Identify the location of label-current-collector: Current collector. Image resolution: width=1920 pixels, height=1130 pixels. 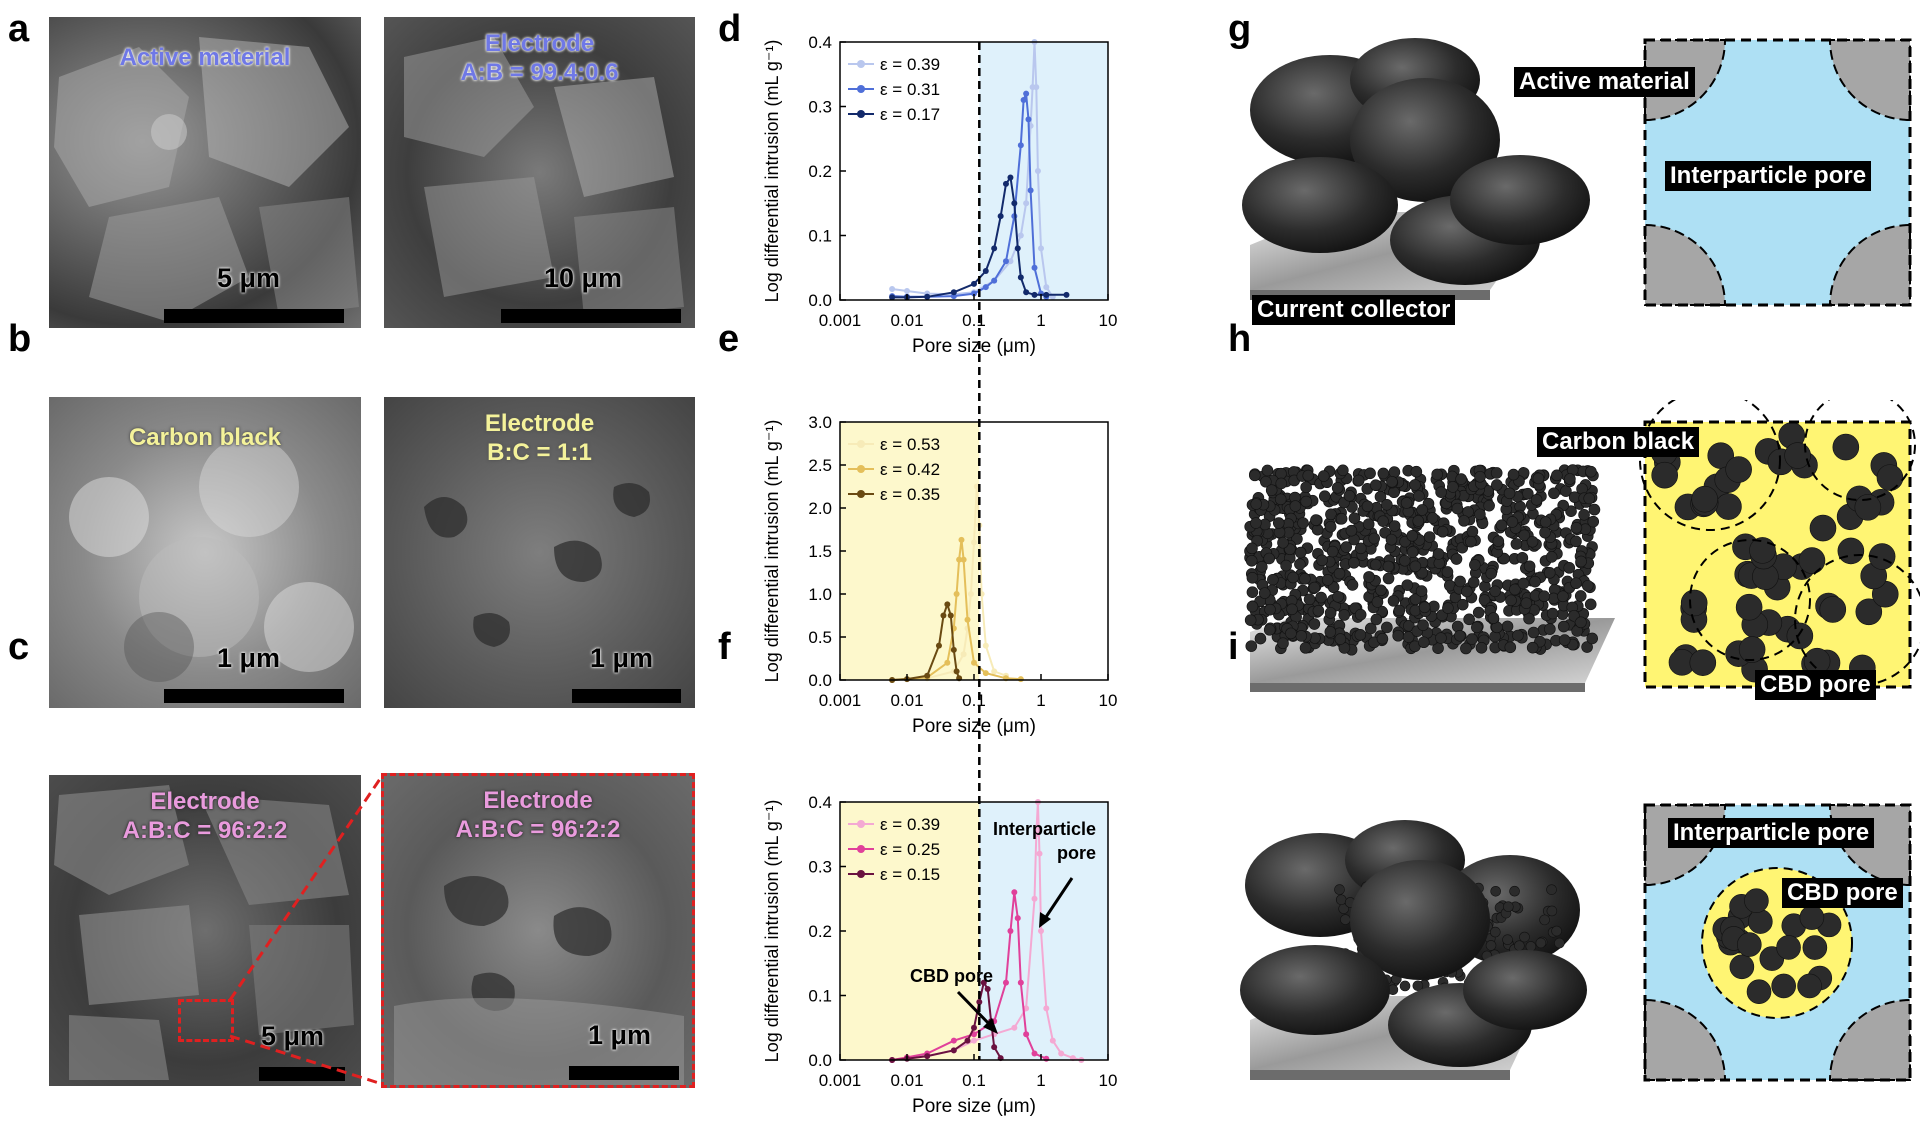
(1354, 310).